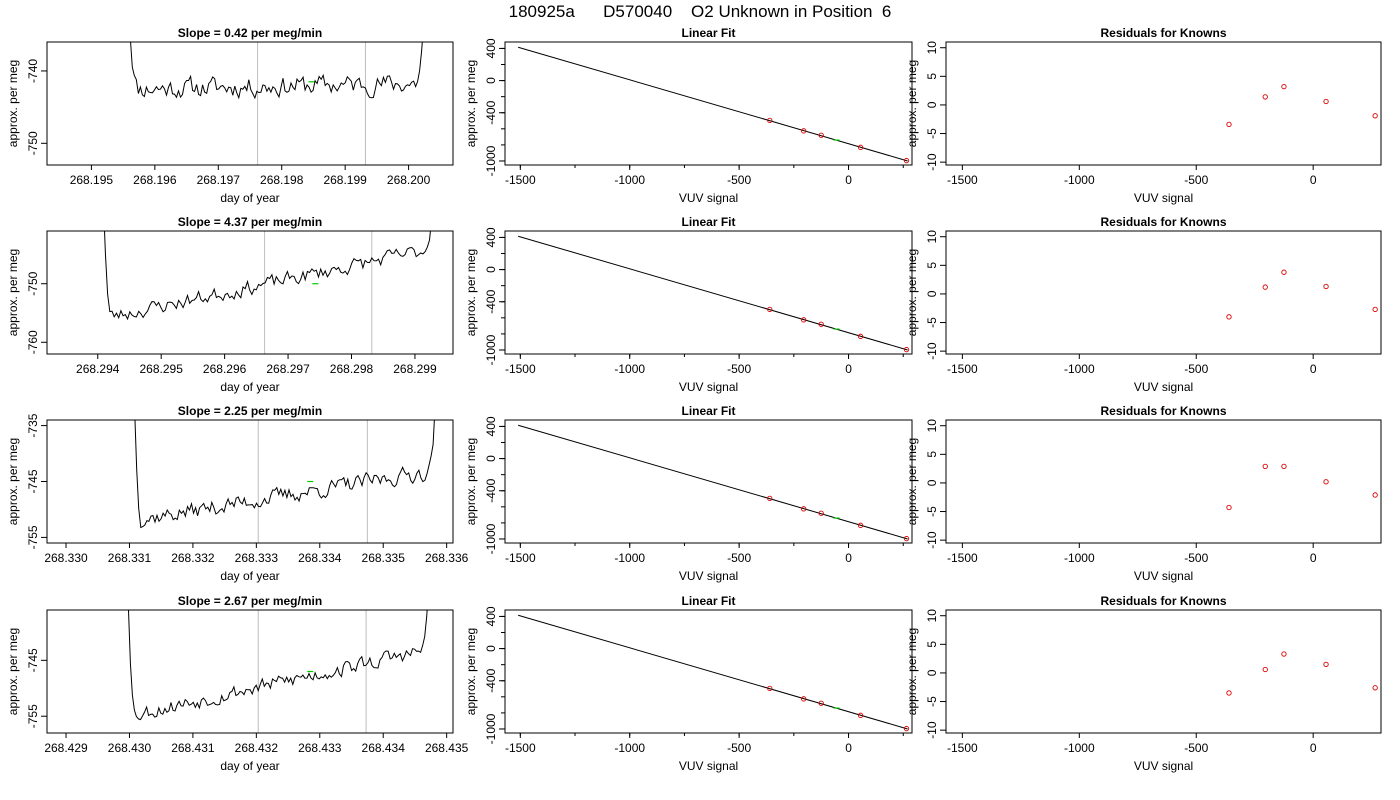 Image resolution: width=1400 pixels, height=800 pixels. I want to click on panel-title: Slope = 0.42 per meg/min, so click(250, 33).